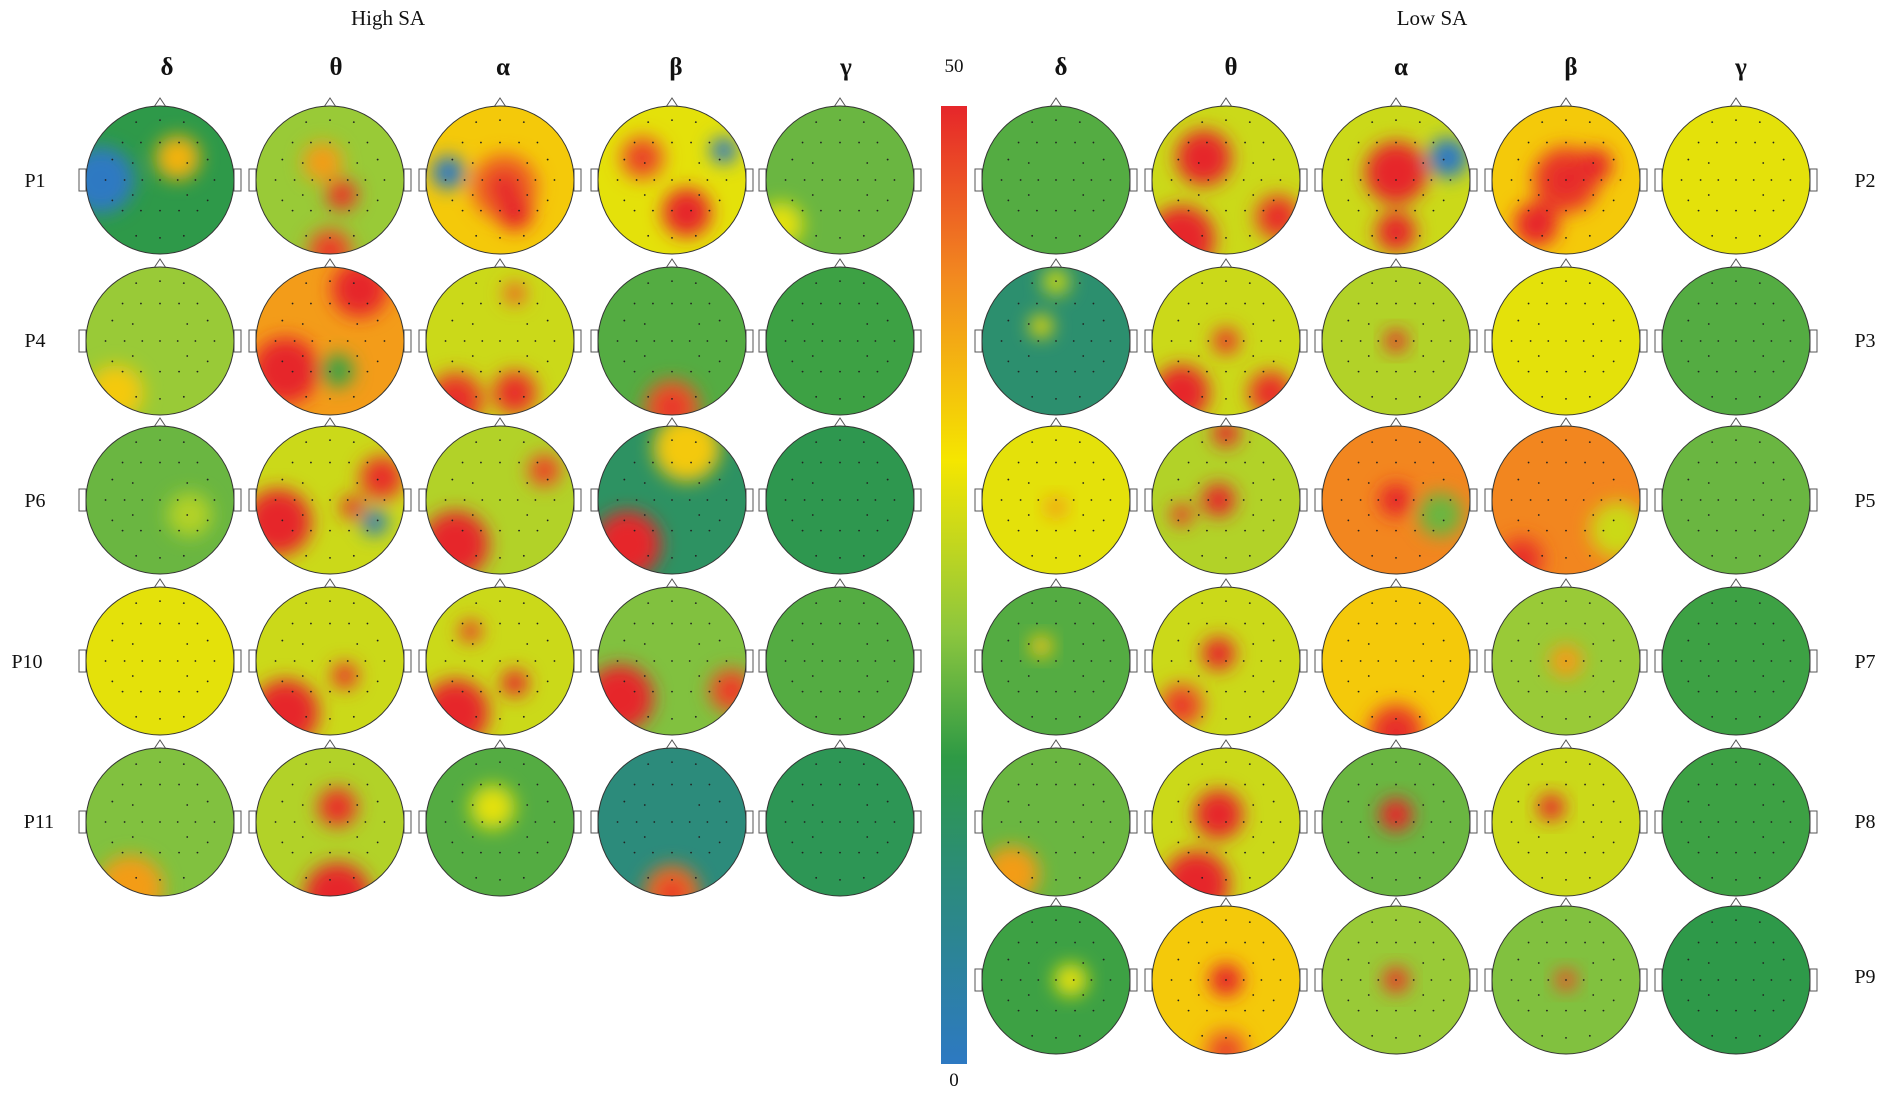  Describe the element at coordinates (1615, 529) in the screenshot. I see `activation-blob` at that location.